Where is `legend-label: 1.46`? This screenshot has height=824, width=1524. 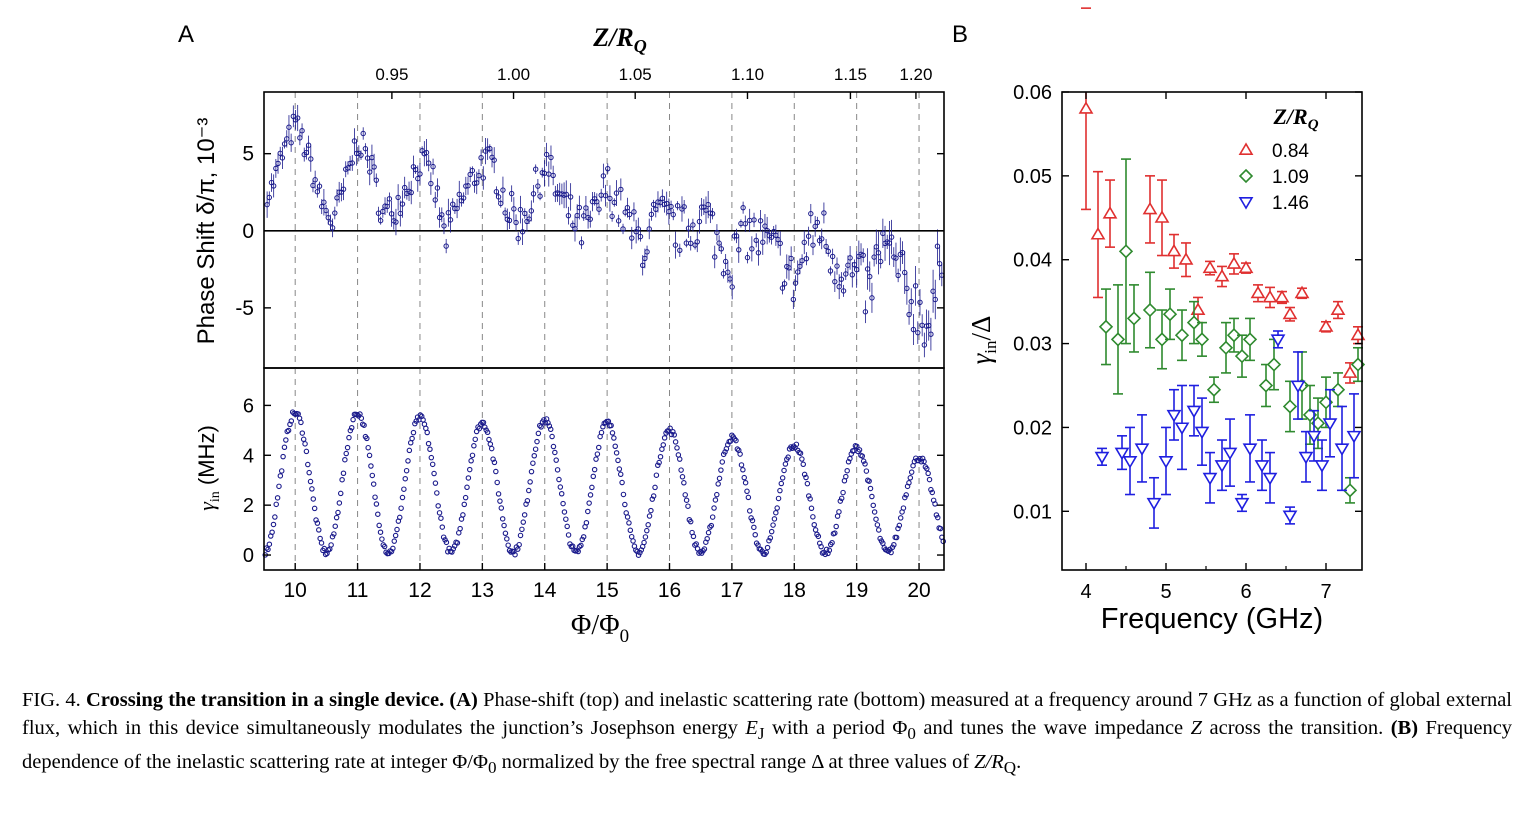
legend-label: 1.46 is located at coordinates (1290, 203).